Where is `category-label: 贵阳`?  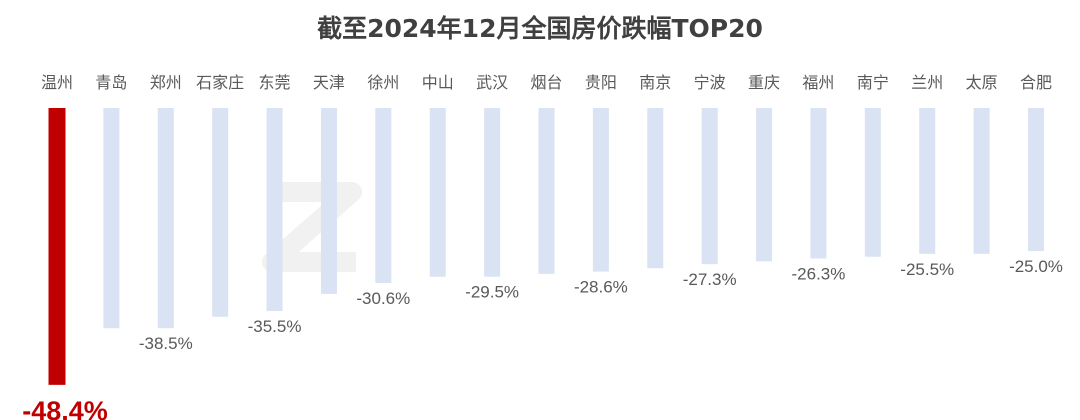 category-label: 贵阳 is located at coordinates (601, 82).